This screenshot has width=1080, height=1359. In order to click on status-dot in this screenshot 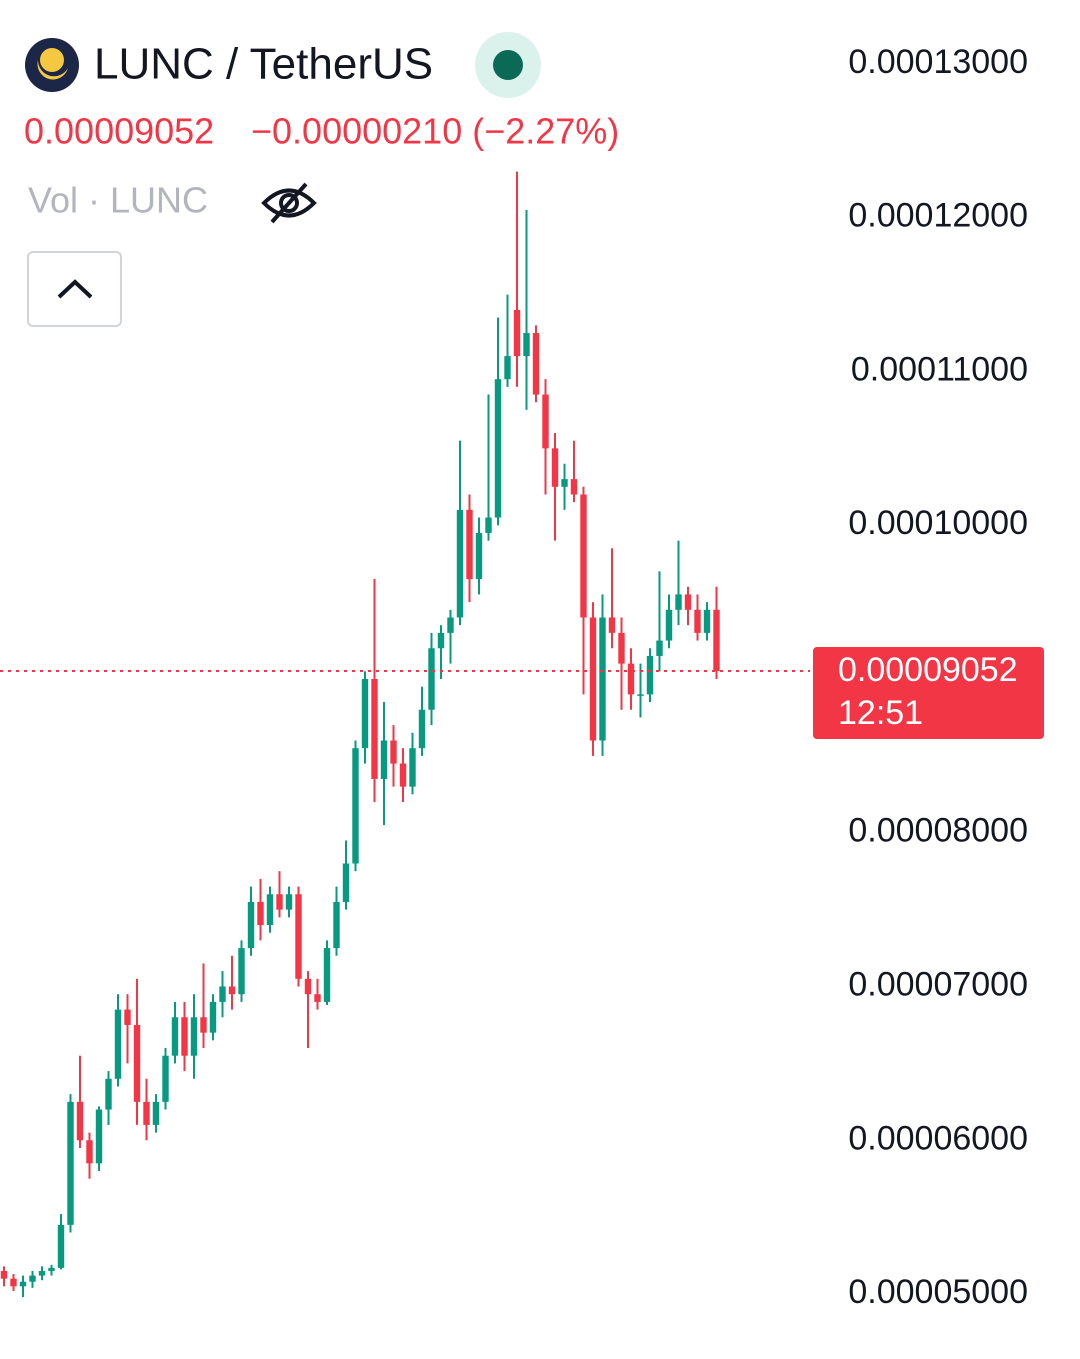, I will do `click(508, 65)`.